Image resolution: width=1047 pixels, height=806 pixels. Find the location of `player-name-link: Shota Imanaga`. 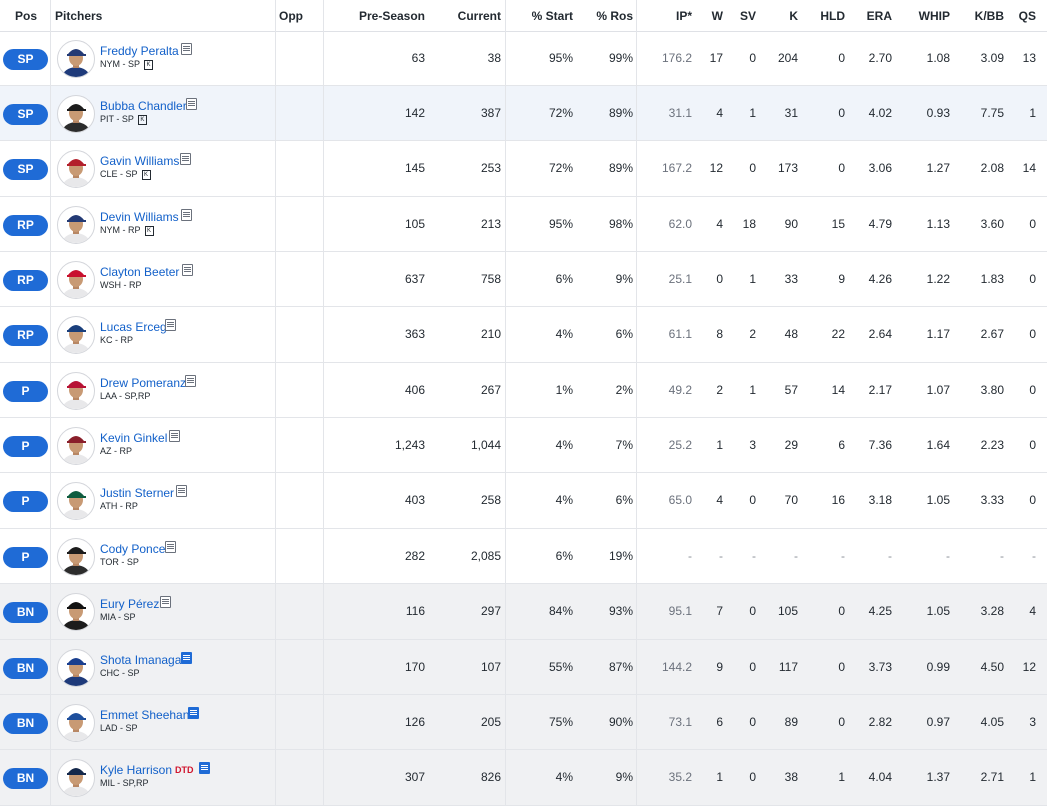

player-name-link: Shota Imanaga is located at coordinates (141, 660).